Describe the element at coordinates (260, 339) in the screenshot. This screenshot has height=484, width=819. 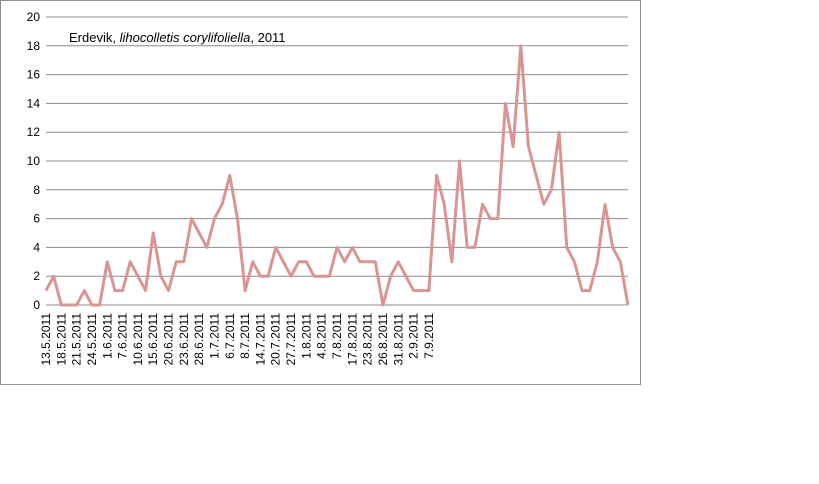
I see `x-tick-label: 14.7.2011` at that location.